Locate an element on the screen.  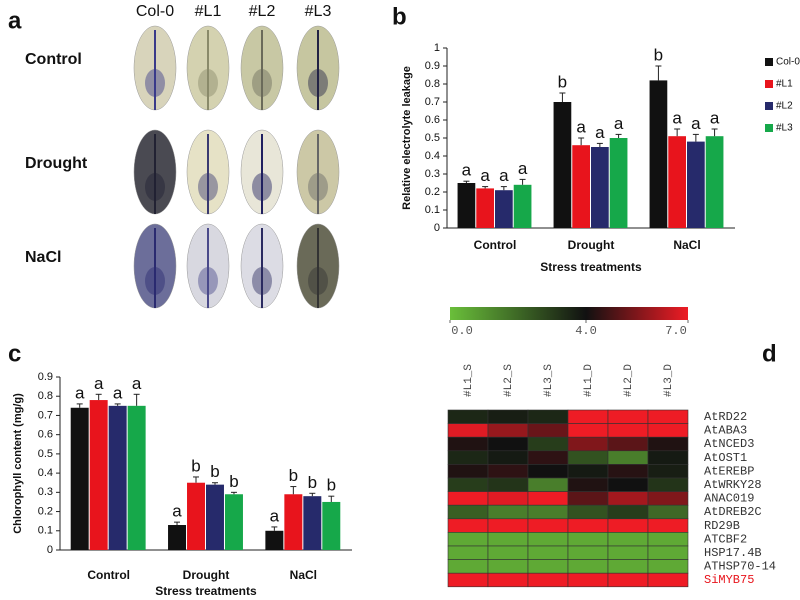
y-tick-label: 1 is located at coordinates (437, 48).